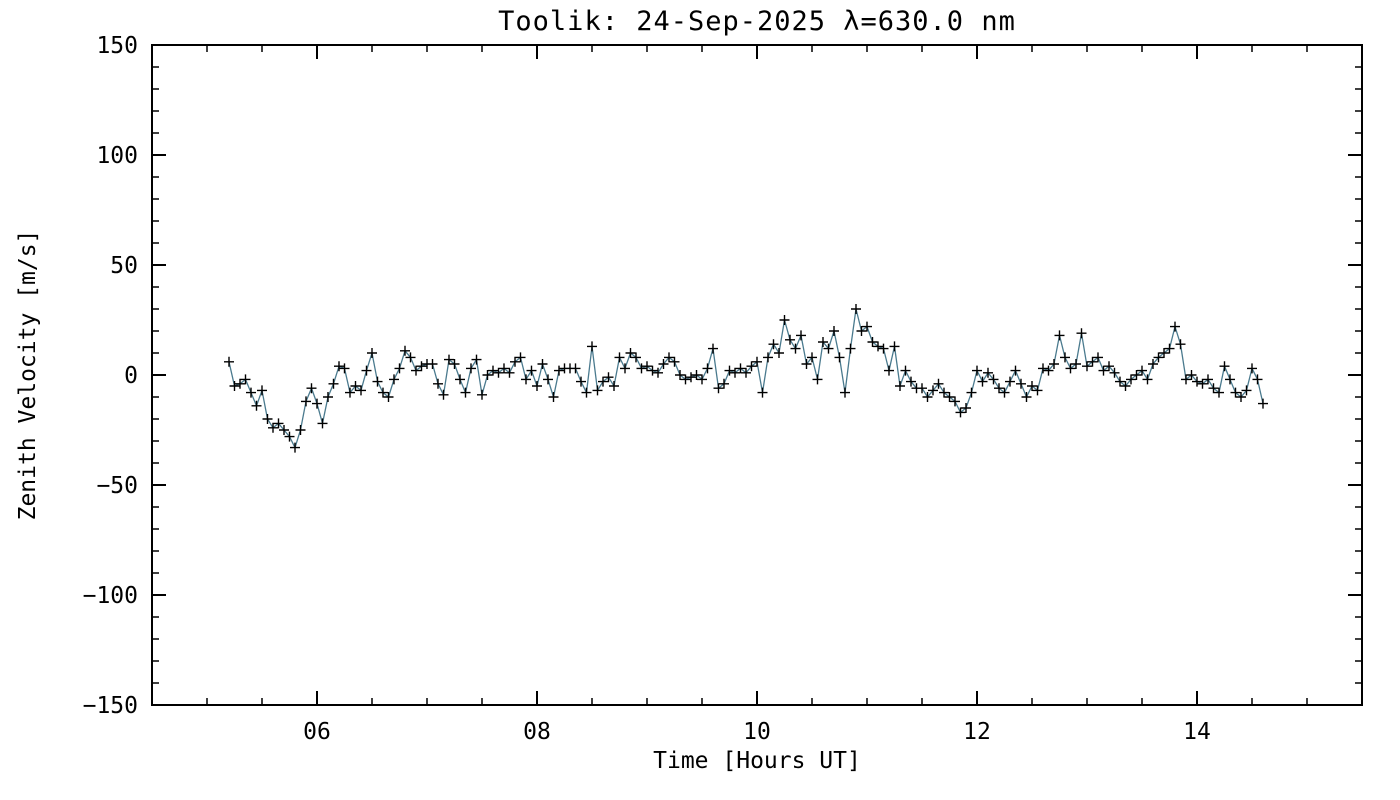 The image size is (1400, 800). I want to click on data-line, so click(746, 379).